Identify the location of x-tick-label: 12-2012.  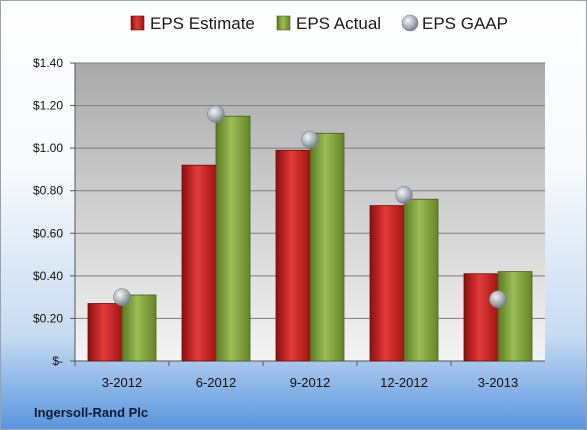
(404, 382).